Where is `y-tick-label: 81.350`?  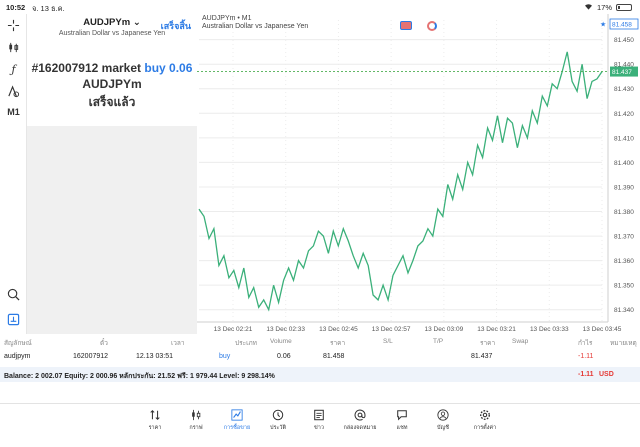 y-tick-label: 81.350 is located at coordinates (624, 286).